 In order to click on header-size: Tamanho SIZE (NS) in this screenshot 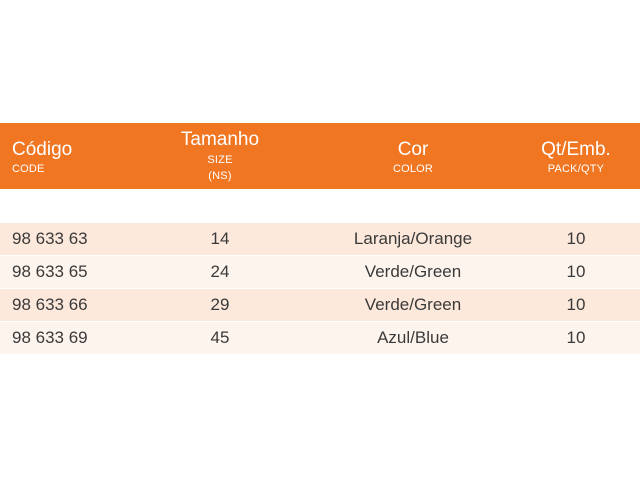, I will do `click(220, 156)`.